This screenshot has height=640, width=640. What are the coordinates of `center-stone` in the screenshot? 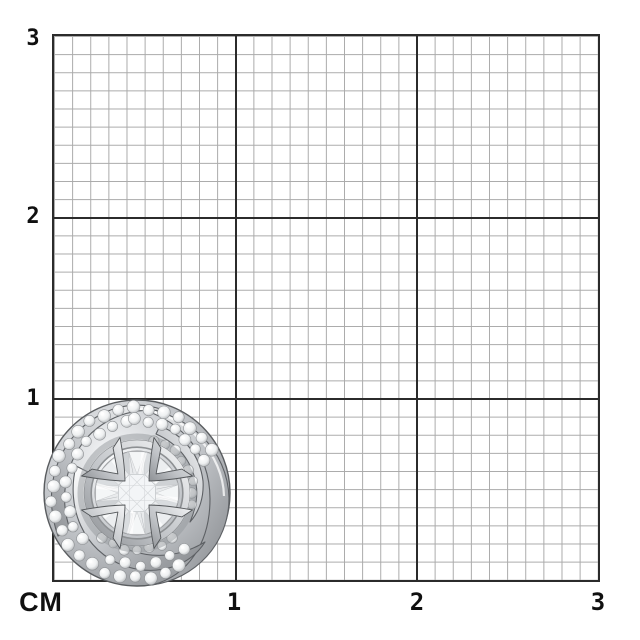 It's located at (137, 493).